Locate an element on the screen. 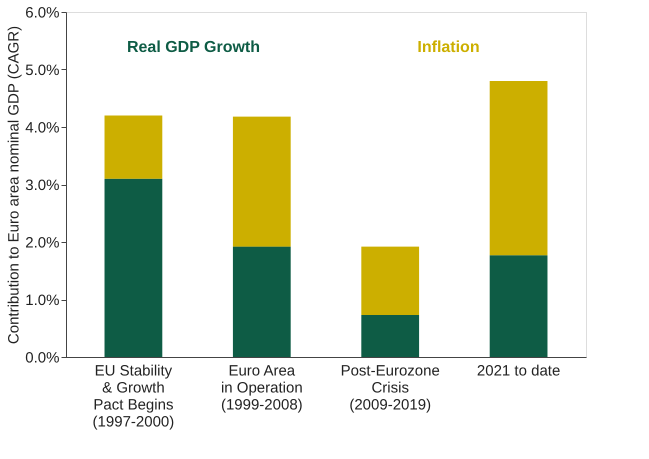  y-tick-label: 2.0% is located at coordinates (42, 243).